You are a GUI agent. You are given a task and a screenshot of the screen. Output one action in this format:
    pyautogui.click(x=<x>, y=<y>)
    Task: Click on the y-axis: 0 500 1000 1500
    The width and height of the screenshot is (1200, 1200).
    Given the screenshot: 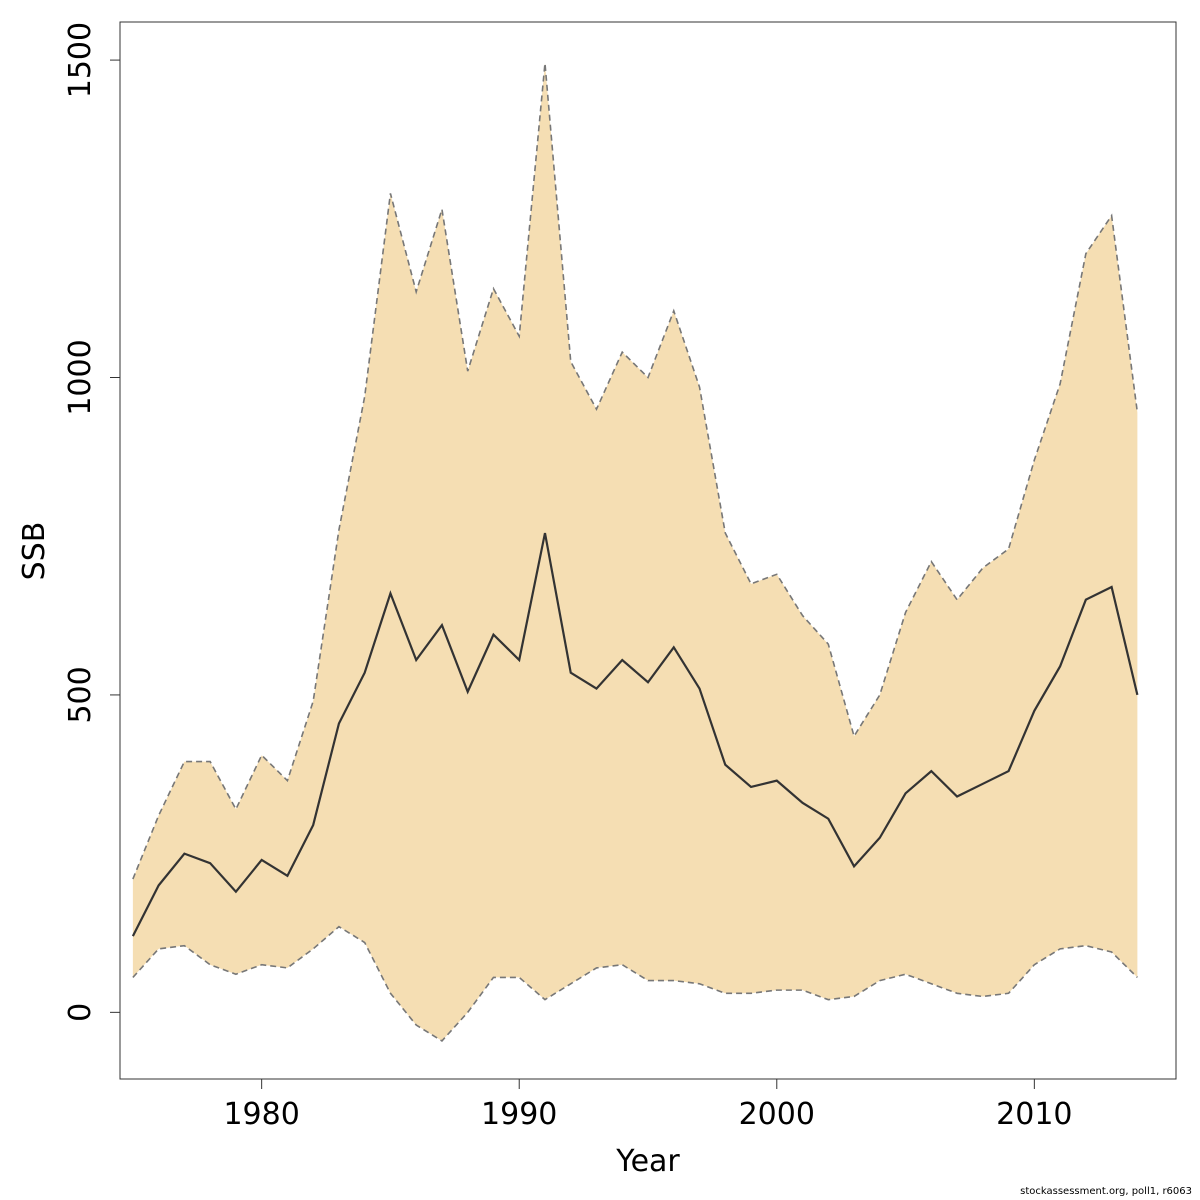 What is the action you would take?
    pyautogui.click(x=91, y=522)
    